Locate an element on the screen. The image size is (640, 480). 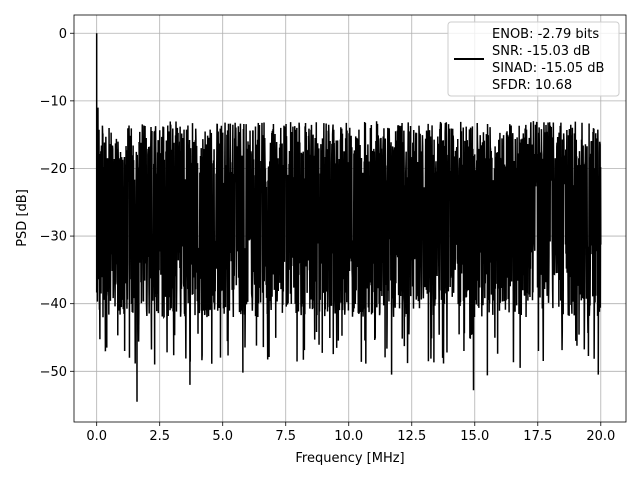
x-tick-label: 12.5 is located at coordinates (411, 436).